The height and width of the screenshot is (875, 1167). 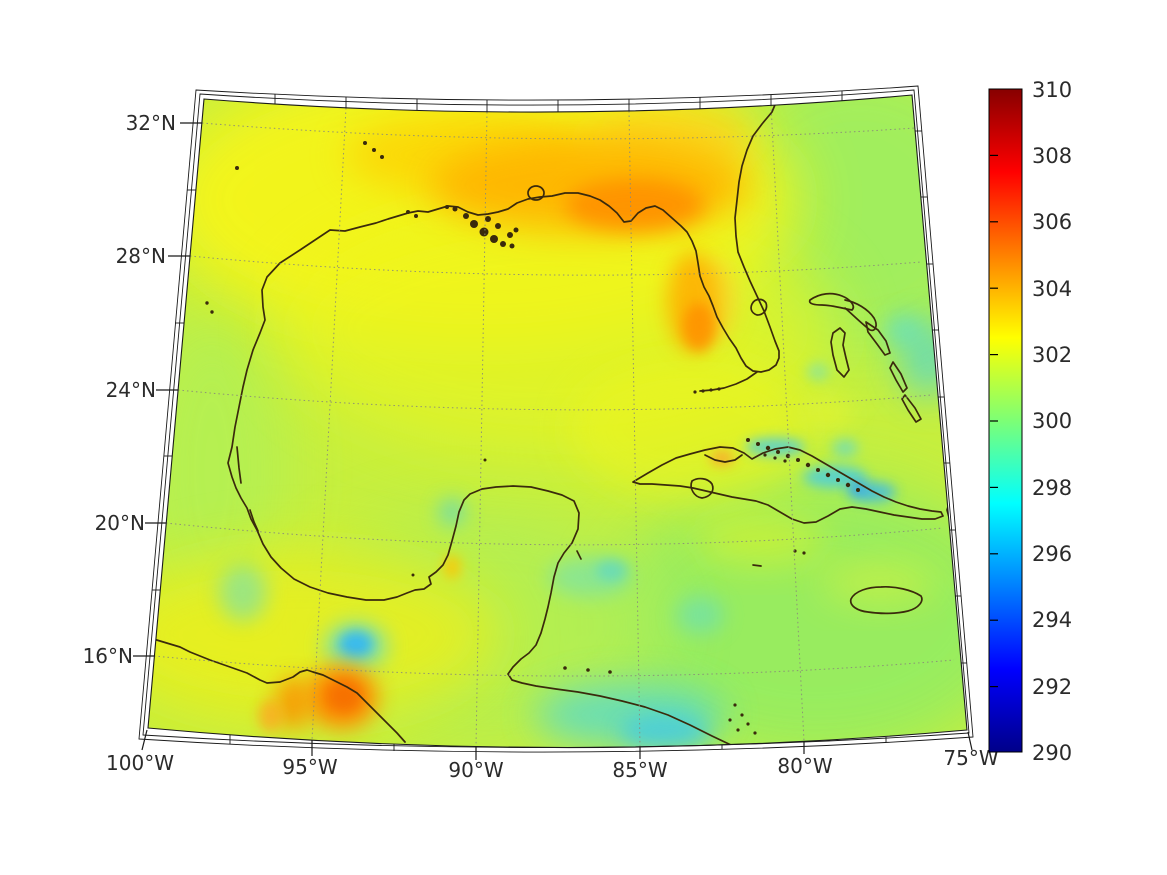 I want to click on colorbar-label-294: 294, so click(x=1052, y=620).